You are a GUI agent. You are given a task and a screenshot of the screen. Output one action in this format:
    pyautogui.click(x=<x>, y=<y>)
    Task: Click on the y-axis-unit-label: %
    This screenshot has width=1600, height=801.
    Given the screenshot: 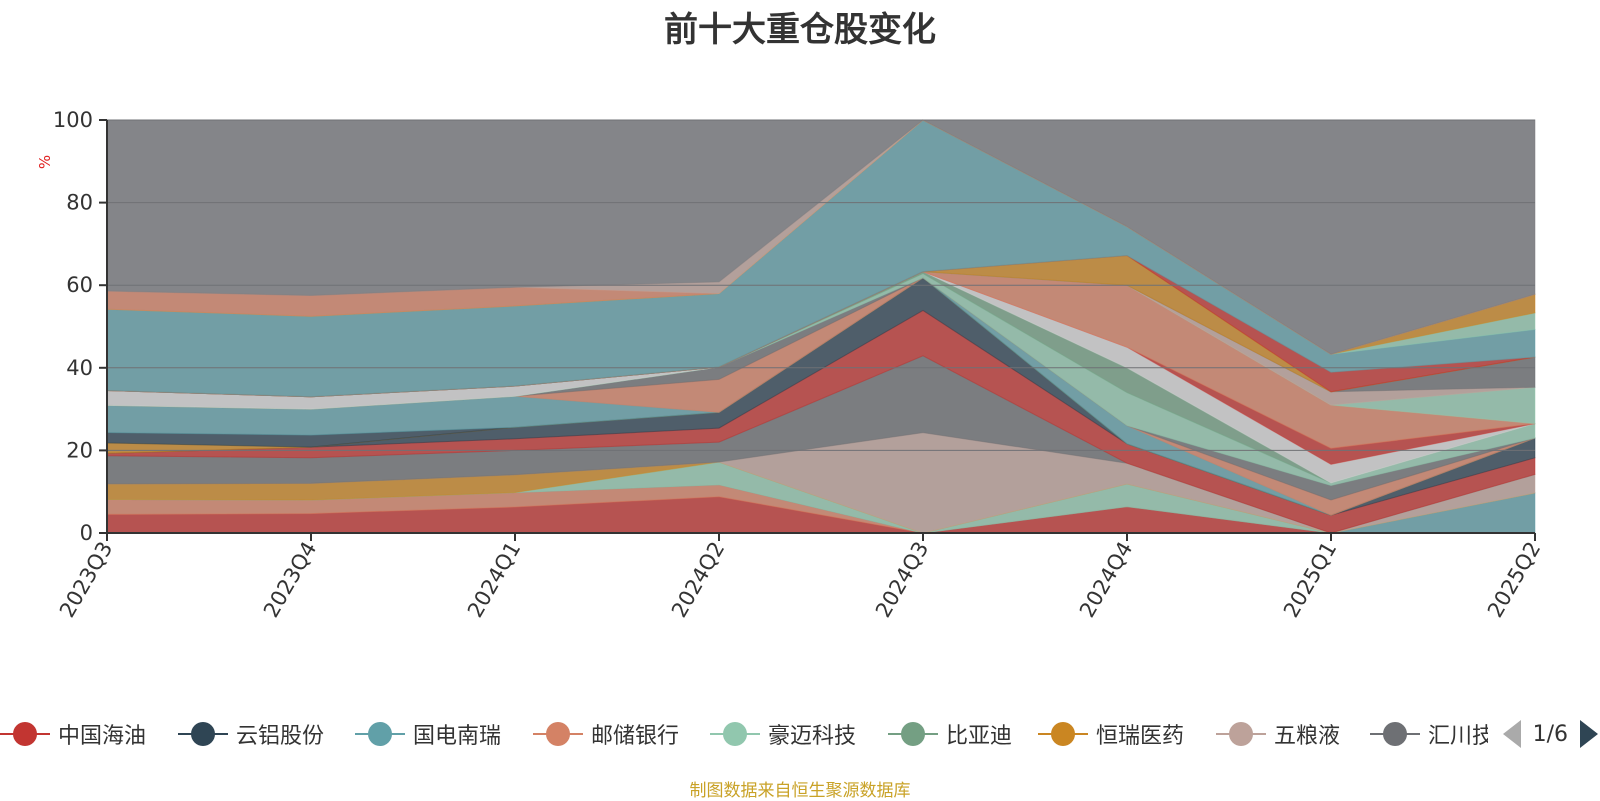 What is the action you would take?
    pyautogui.click(x=45, y=162)
    